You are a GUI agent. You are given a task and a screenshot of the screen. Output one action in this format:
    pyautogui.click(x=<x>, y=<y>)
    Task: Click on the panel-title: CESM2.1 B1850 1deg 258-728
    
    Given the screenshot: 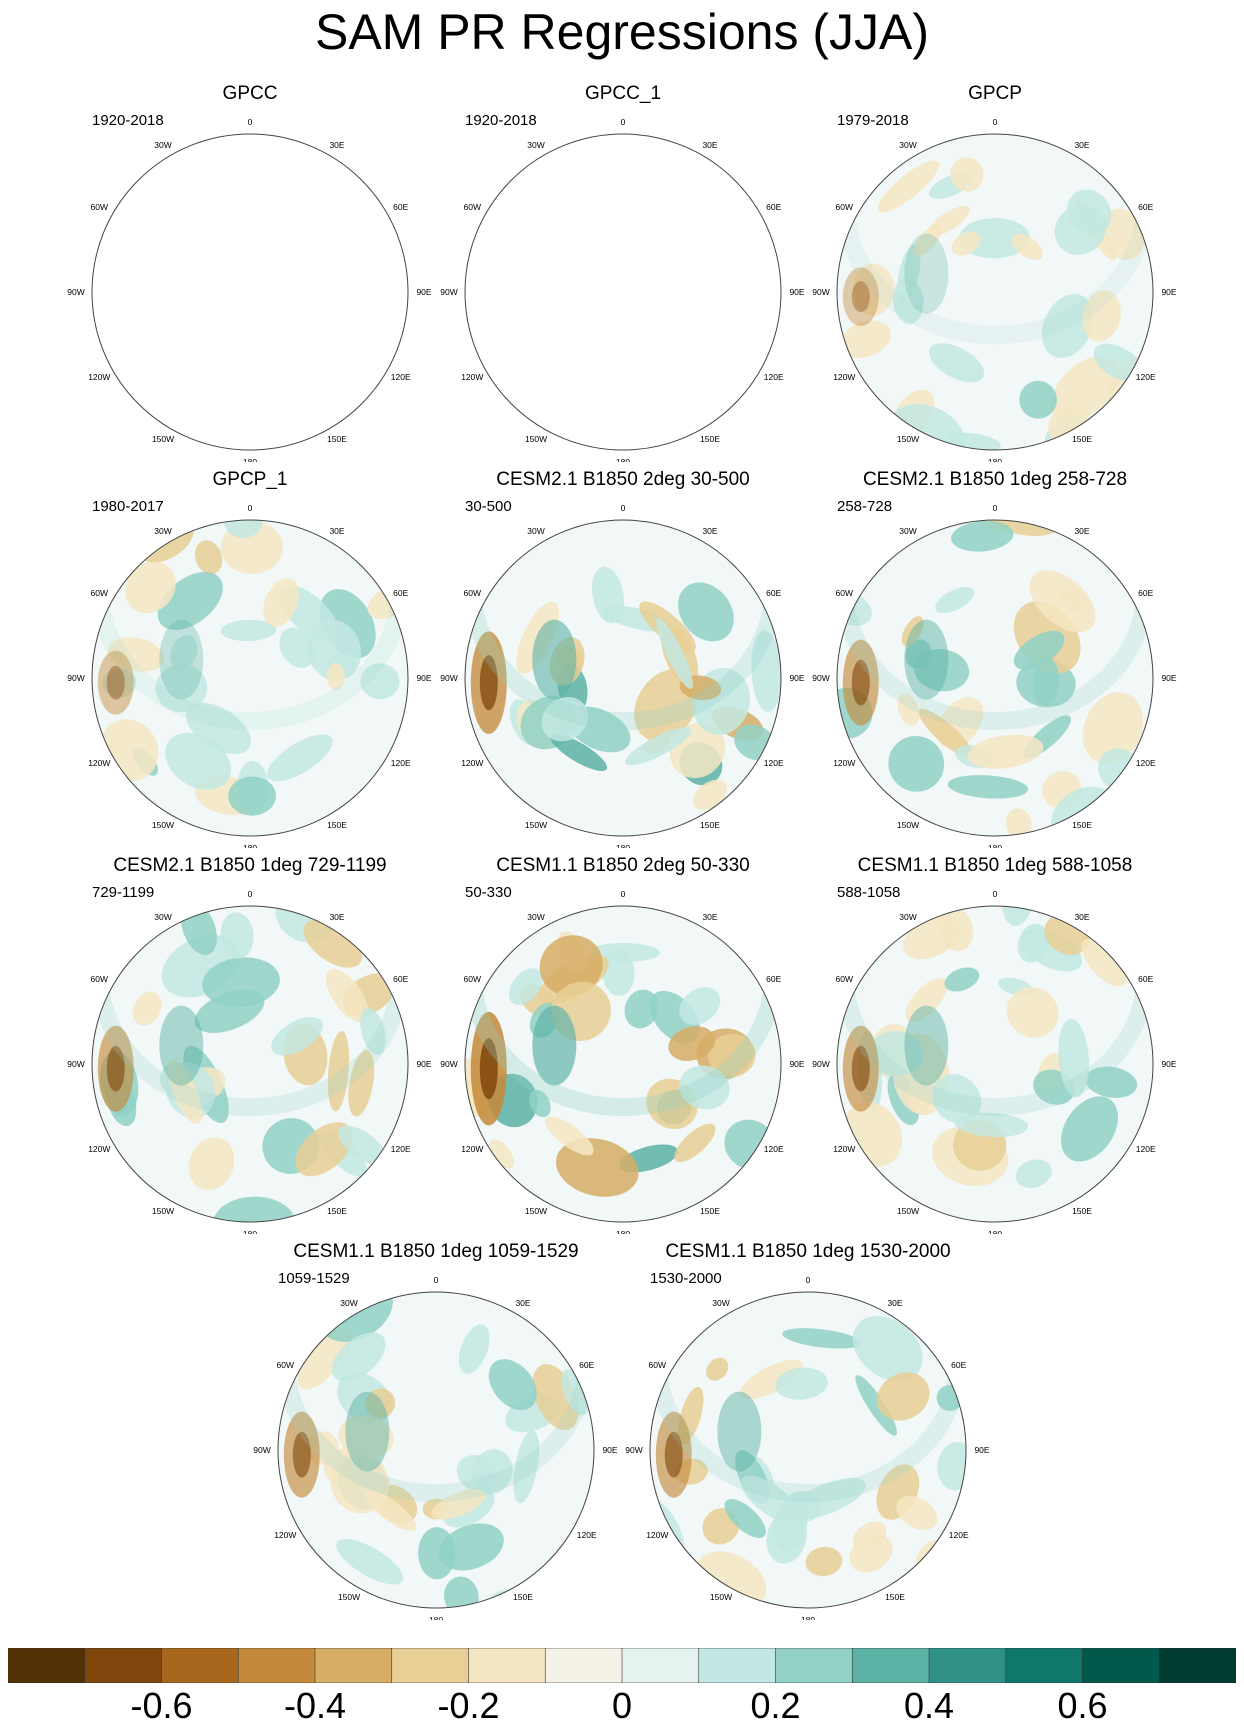 What is the action you would take?
    pyautogui.click(x=995, y=479)
    